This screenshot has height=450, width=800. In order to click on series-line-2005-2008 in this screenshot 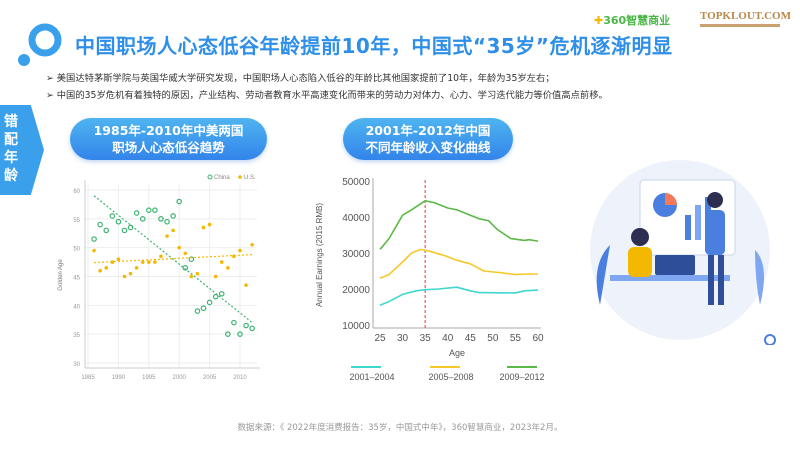, I will do `click(459, 263)`.